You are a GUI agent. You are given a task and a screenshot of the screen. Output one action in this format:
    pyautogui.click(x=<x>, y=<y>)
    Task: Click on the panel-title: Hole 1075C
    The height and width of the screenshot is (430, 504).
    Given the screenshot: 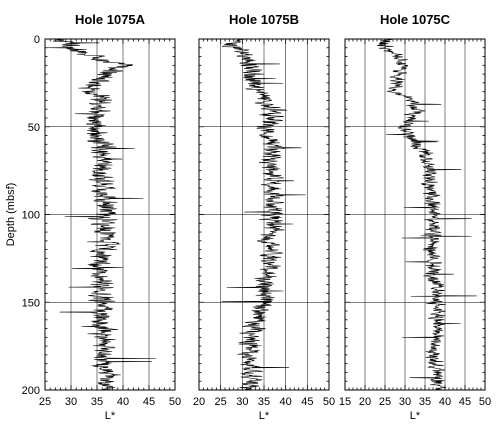 What is the action you would take?
    pyautogui.click(x=415, y=19)
    